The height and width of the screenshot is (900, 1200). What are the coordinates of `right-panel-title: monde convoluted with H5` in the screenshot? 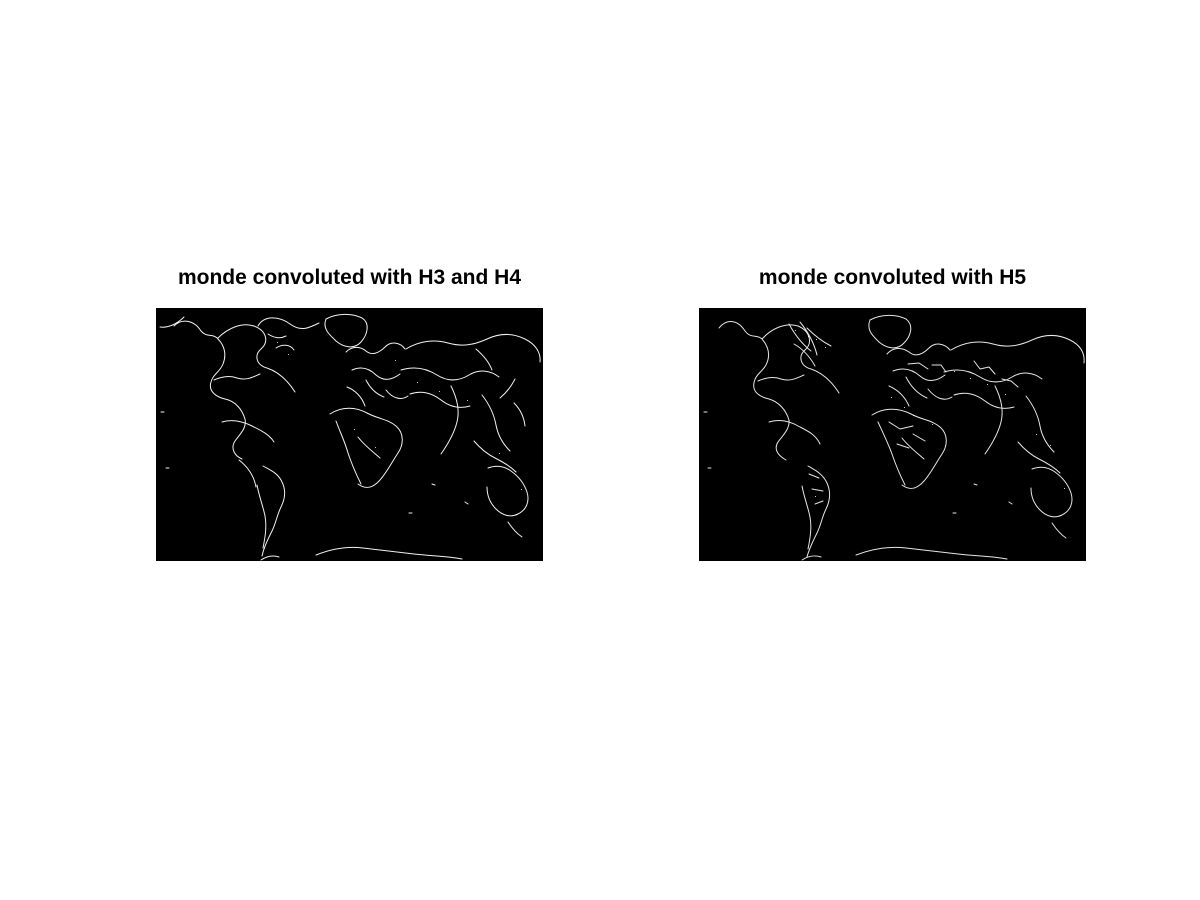 It's located at (892, 277).